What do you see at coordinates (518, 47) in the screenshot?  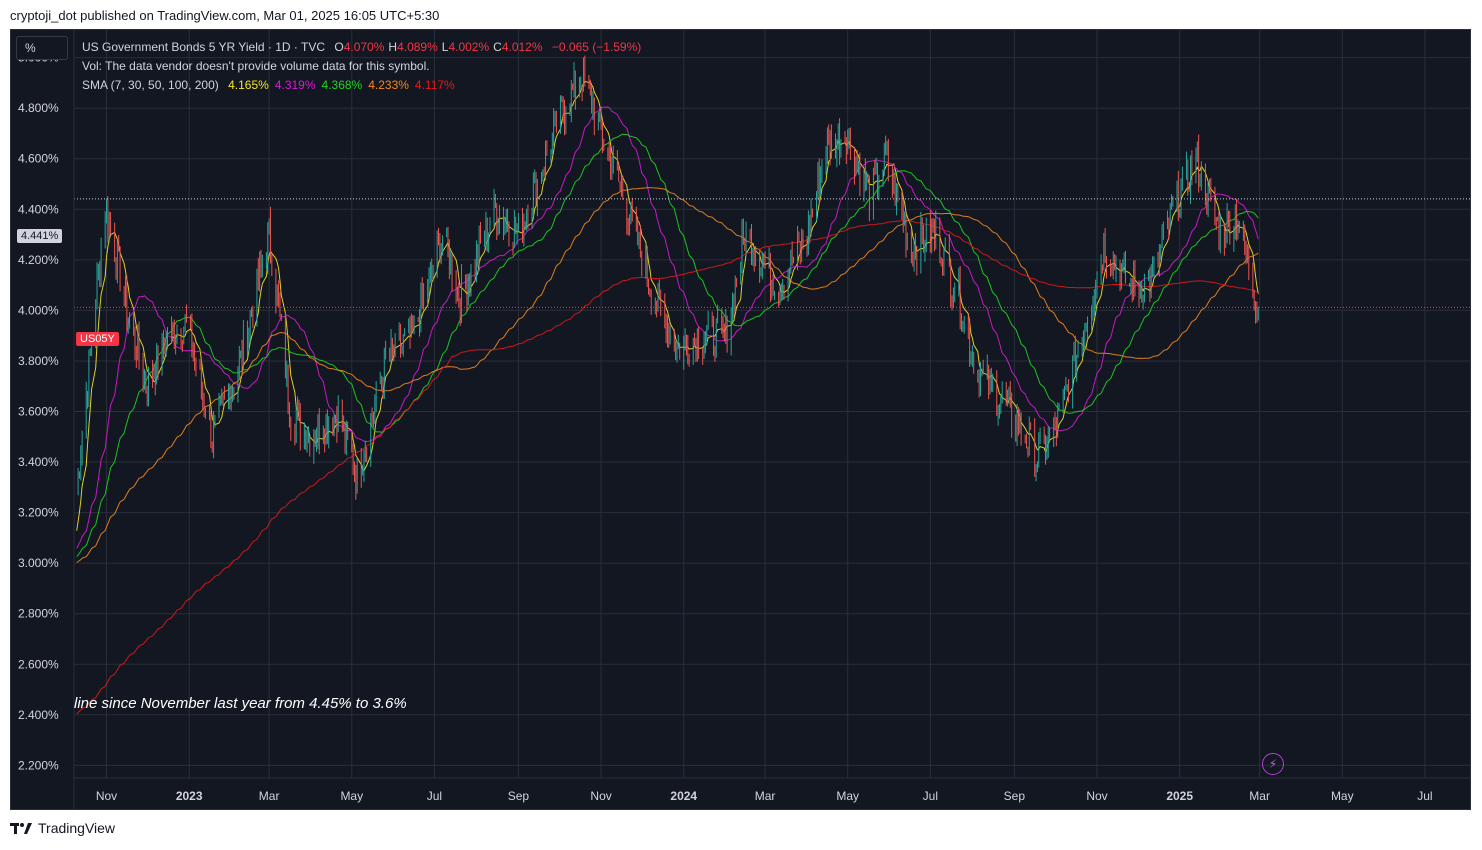 I see `ohlc-c: C4.012%` at bounding box center [518, 47].